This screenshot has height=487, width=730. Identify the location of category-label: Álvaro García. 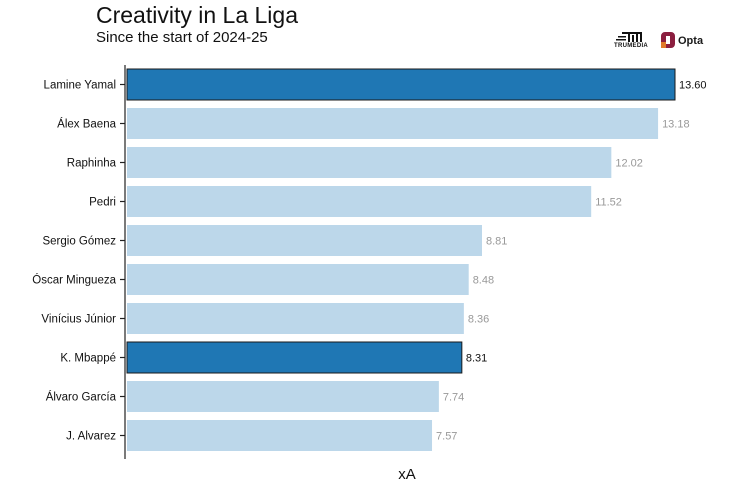
(81, 397).